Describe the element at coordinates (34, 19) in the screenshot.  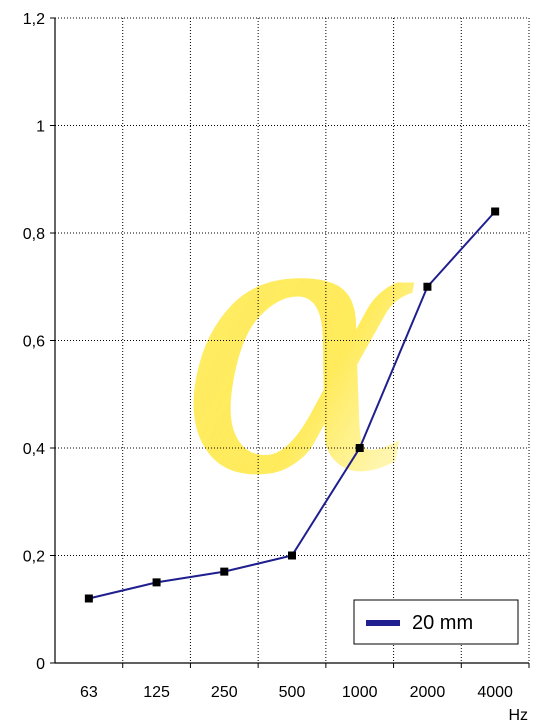
I see `y-tick-label: 1,2` at that location.